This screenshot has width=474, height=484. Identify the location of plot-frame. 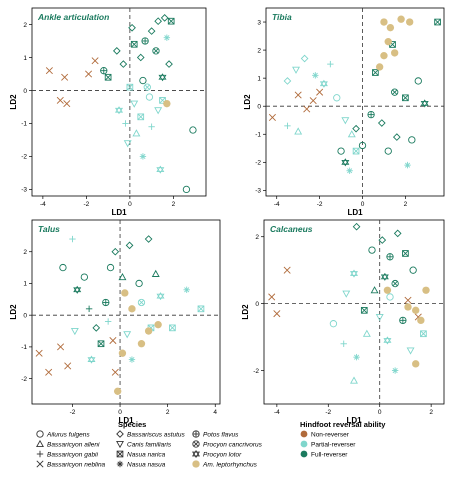
(355, 102).